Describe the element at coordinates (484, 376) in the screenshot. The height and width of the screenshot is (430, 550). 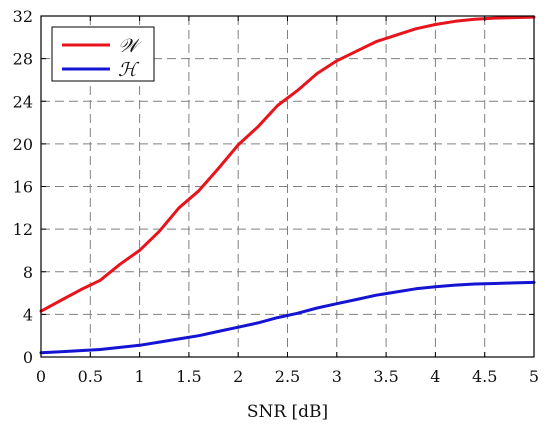
I see `x-tick-label: 4.5` at that location.